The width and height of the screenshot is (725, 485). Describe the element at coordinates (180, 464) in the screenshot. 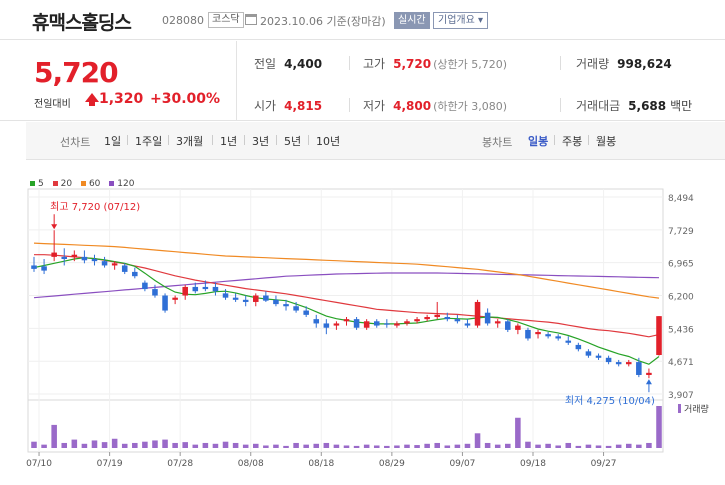

I see `x-tick-label: 07/28` at that location.